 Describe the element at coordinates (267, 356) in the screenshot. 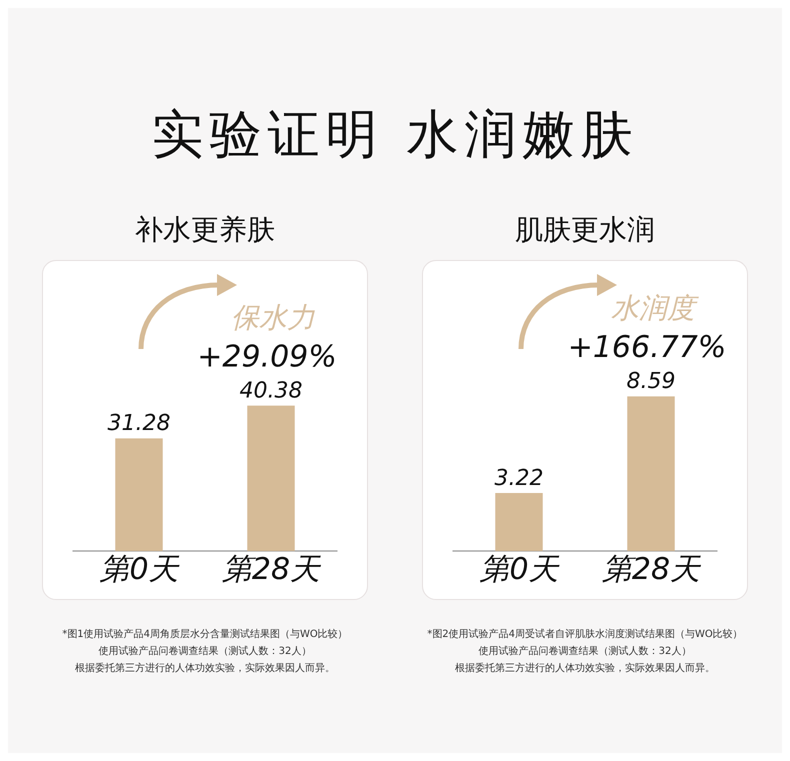

I see `text: +29.09%` at that location.